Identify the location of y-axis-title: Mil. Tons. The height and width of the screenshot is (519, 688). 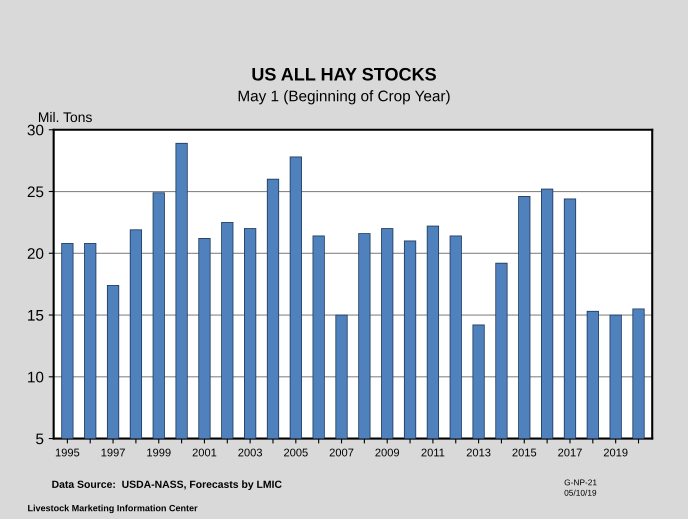
(65, 117).